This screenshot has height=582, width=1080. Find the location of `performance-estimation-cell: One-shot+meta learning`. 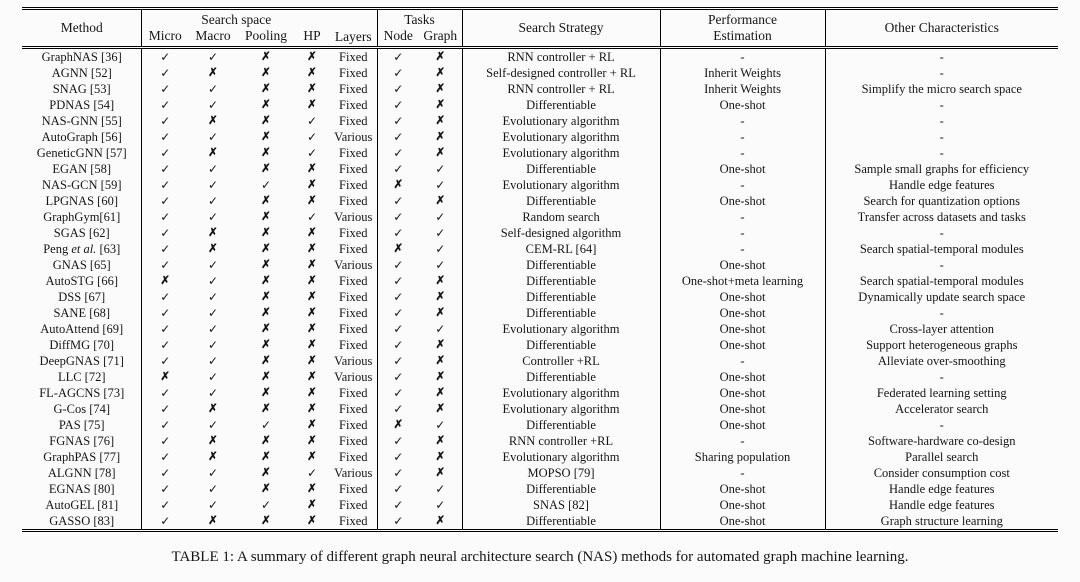

performance-estimation-cell: One-shot+meta learning is located at coordinates (742, 281).